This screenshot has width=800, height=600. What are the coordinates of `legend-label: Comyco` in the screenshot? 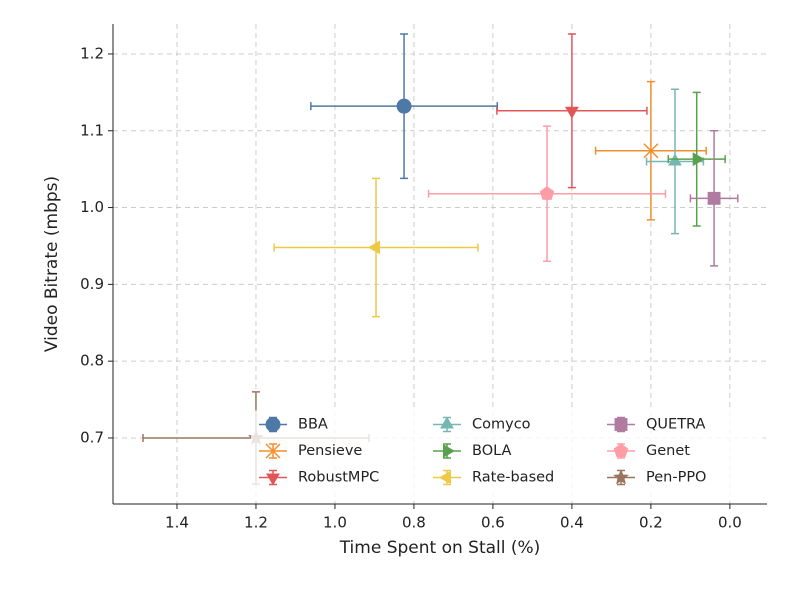 It's located at (501, 425).